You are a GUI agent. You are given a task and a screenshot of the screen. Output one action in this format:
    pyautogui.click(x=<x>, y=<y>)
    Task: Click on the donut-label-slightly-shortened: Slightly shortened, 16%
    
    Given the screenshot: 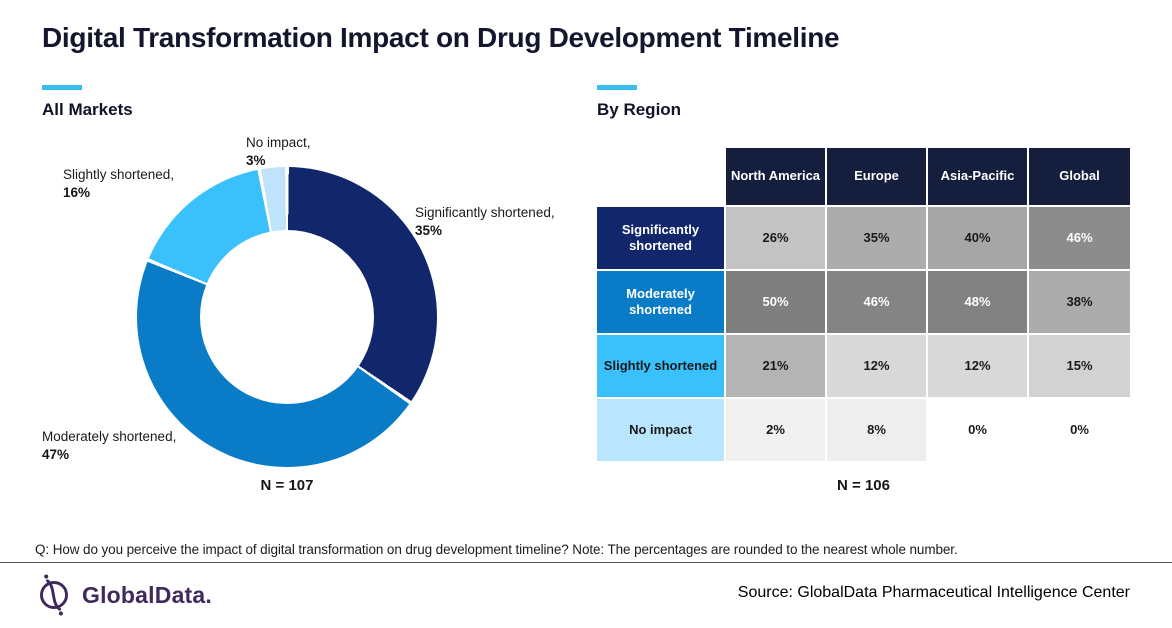 What is the action you would take?
    pyautogui.click(x=118, y=184)
    